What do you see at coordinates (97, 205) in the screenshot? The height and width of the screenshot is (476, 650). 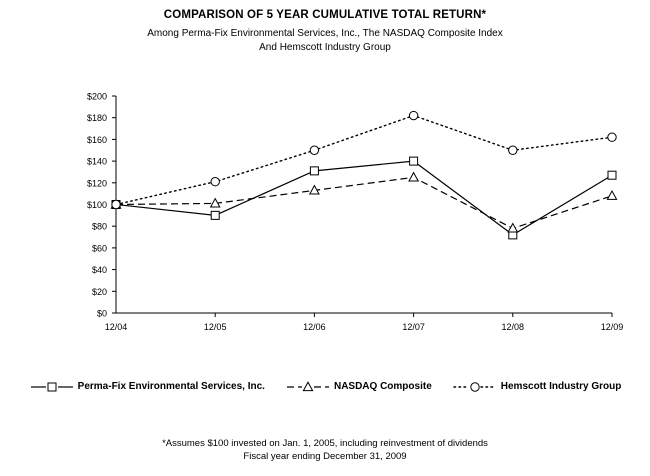 I see `y-axis-tick-label: $100` at bounding box center [97, 205].